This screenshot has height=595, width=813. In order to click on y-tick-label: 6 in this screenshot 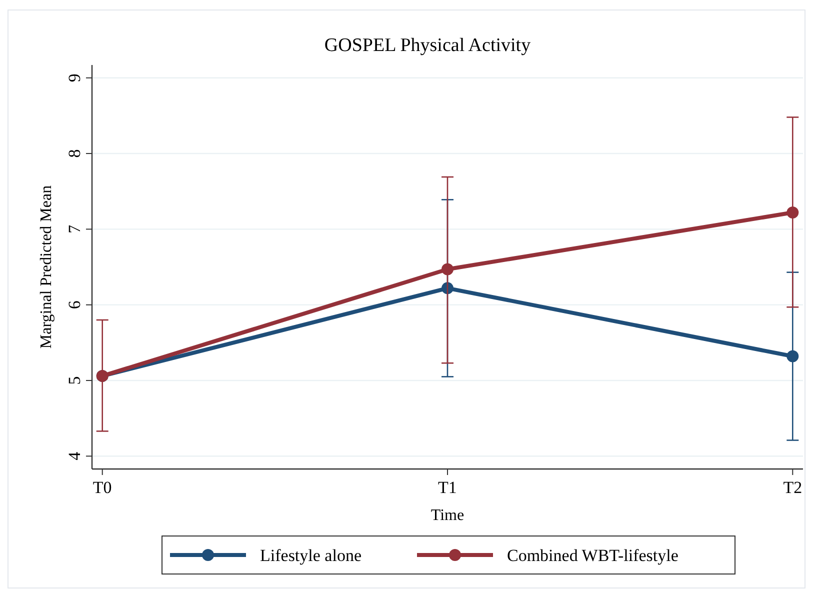, I will do `click(74, 305)`.